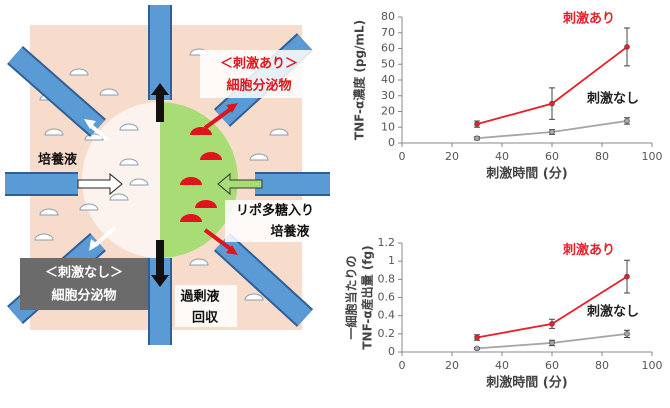 The height and width of the screenshot is (408, 670). What do you see at coordinates (388, 79) in the screenshot?
I see `y-tick-label: 40` at bounding box center [388, 79].